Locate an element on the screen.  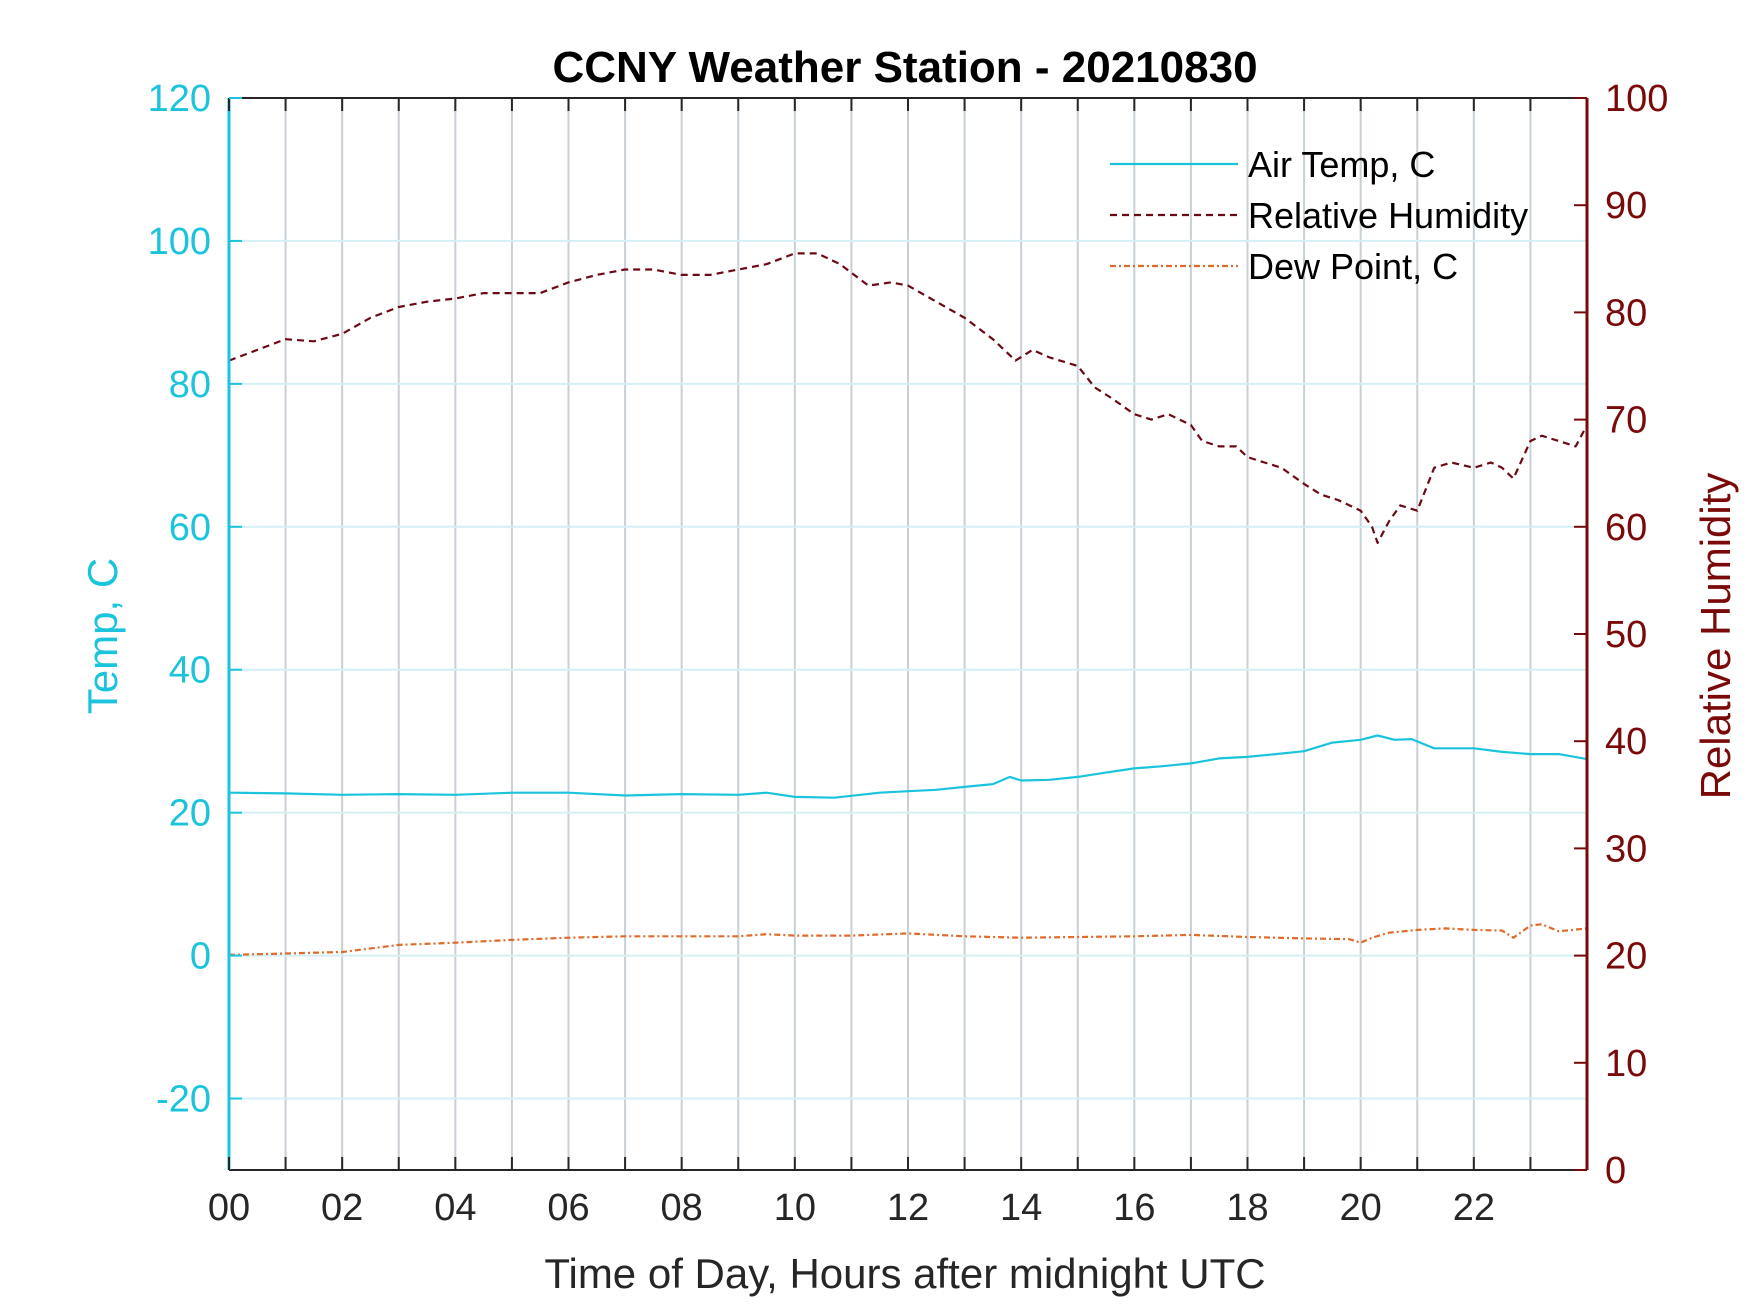
x-tick-label: 22 is located at coordinates (1474, 1208).